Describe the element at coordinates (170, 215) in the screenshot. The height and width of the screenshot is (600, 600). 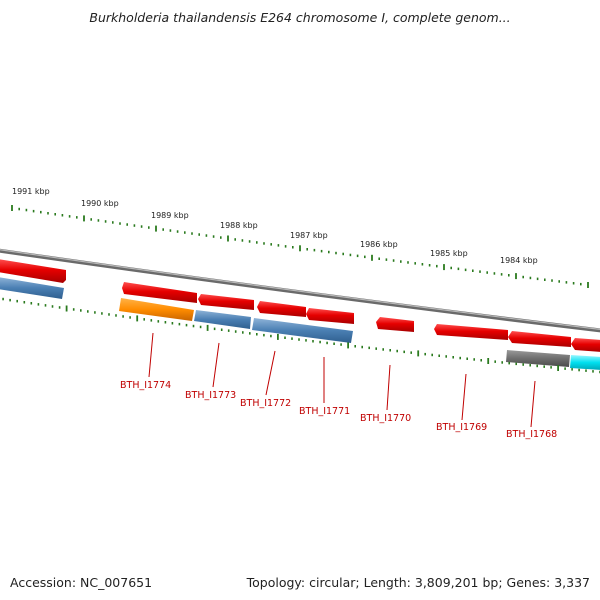
I see `kbp-label: 1989 kbp` at that location.